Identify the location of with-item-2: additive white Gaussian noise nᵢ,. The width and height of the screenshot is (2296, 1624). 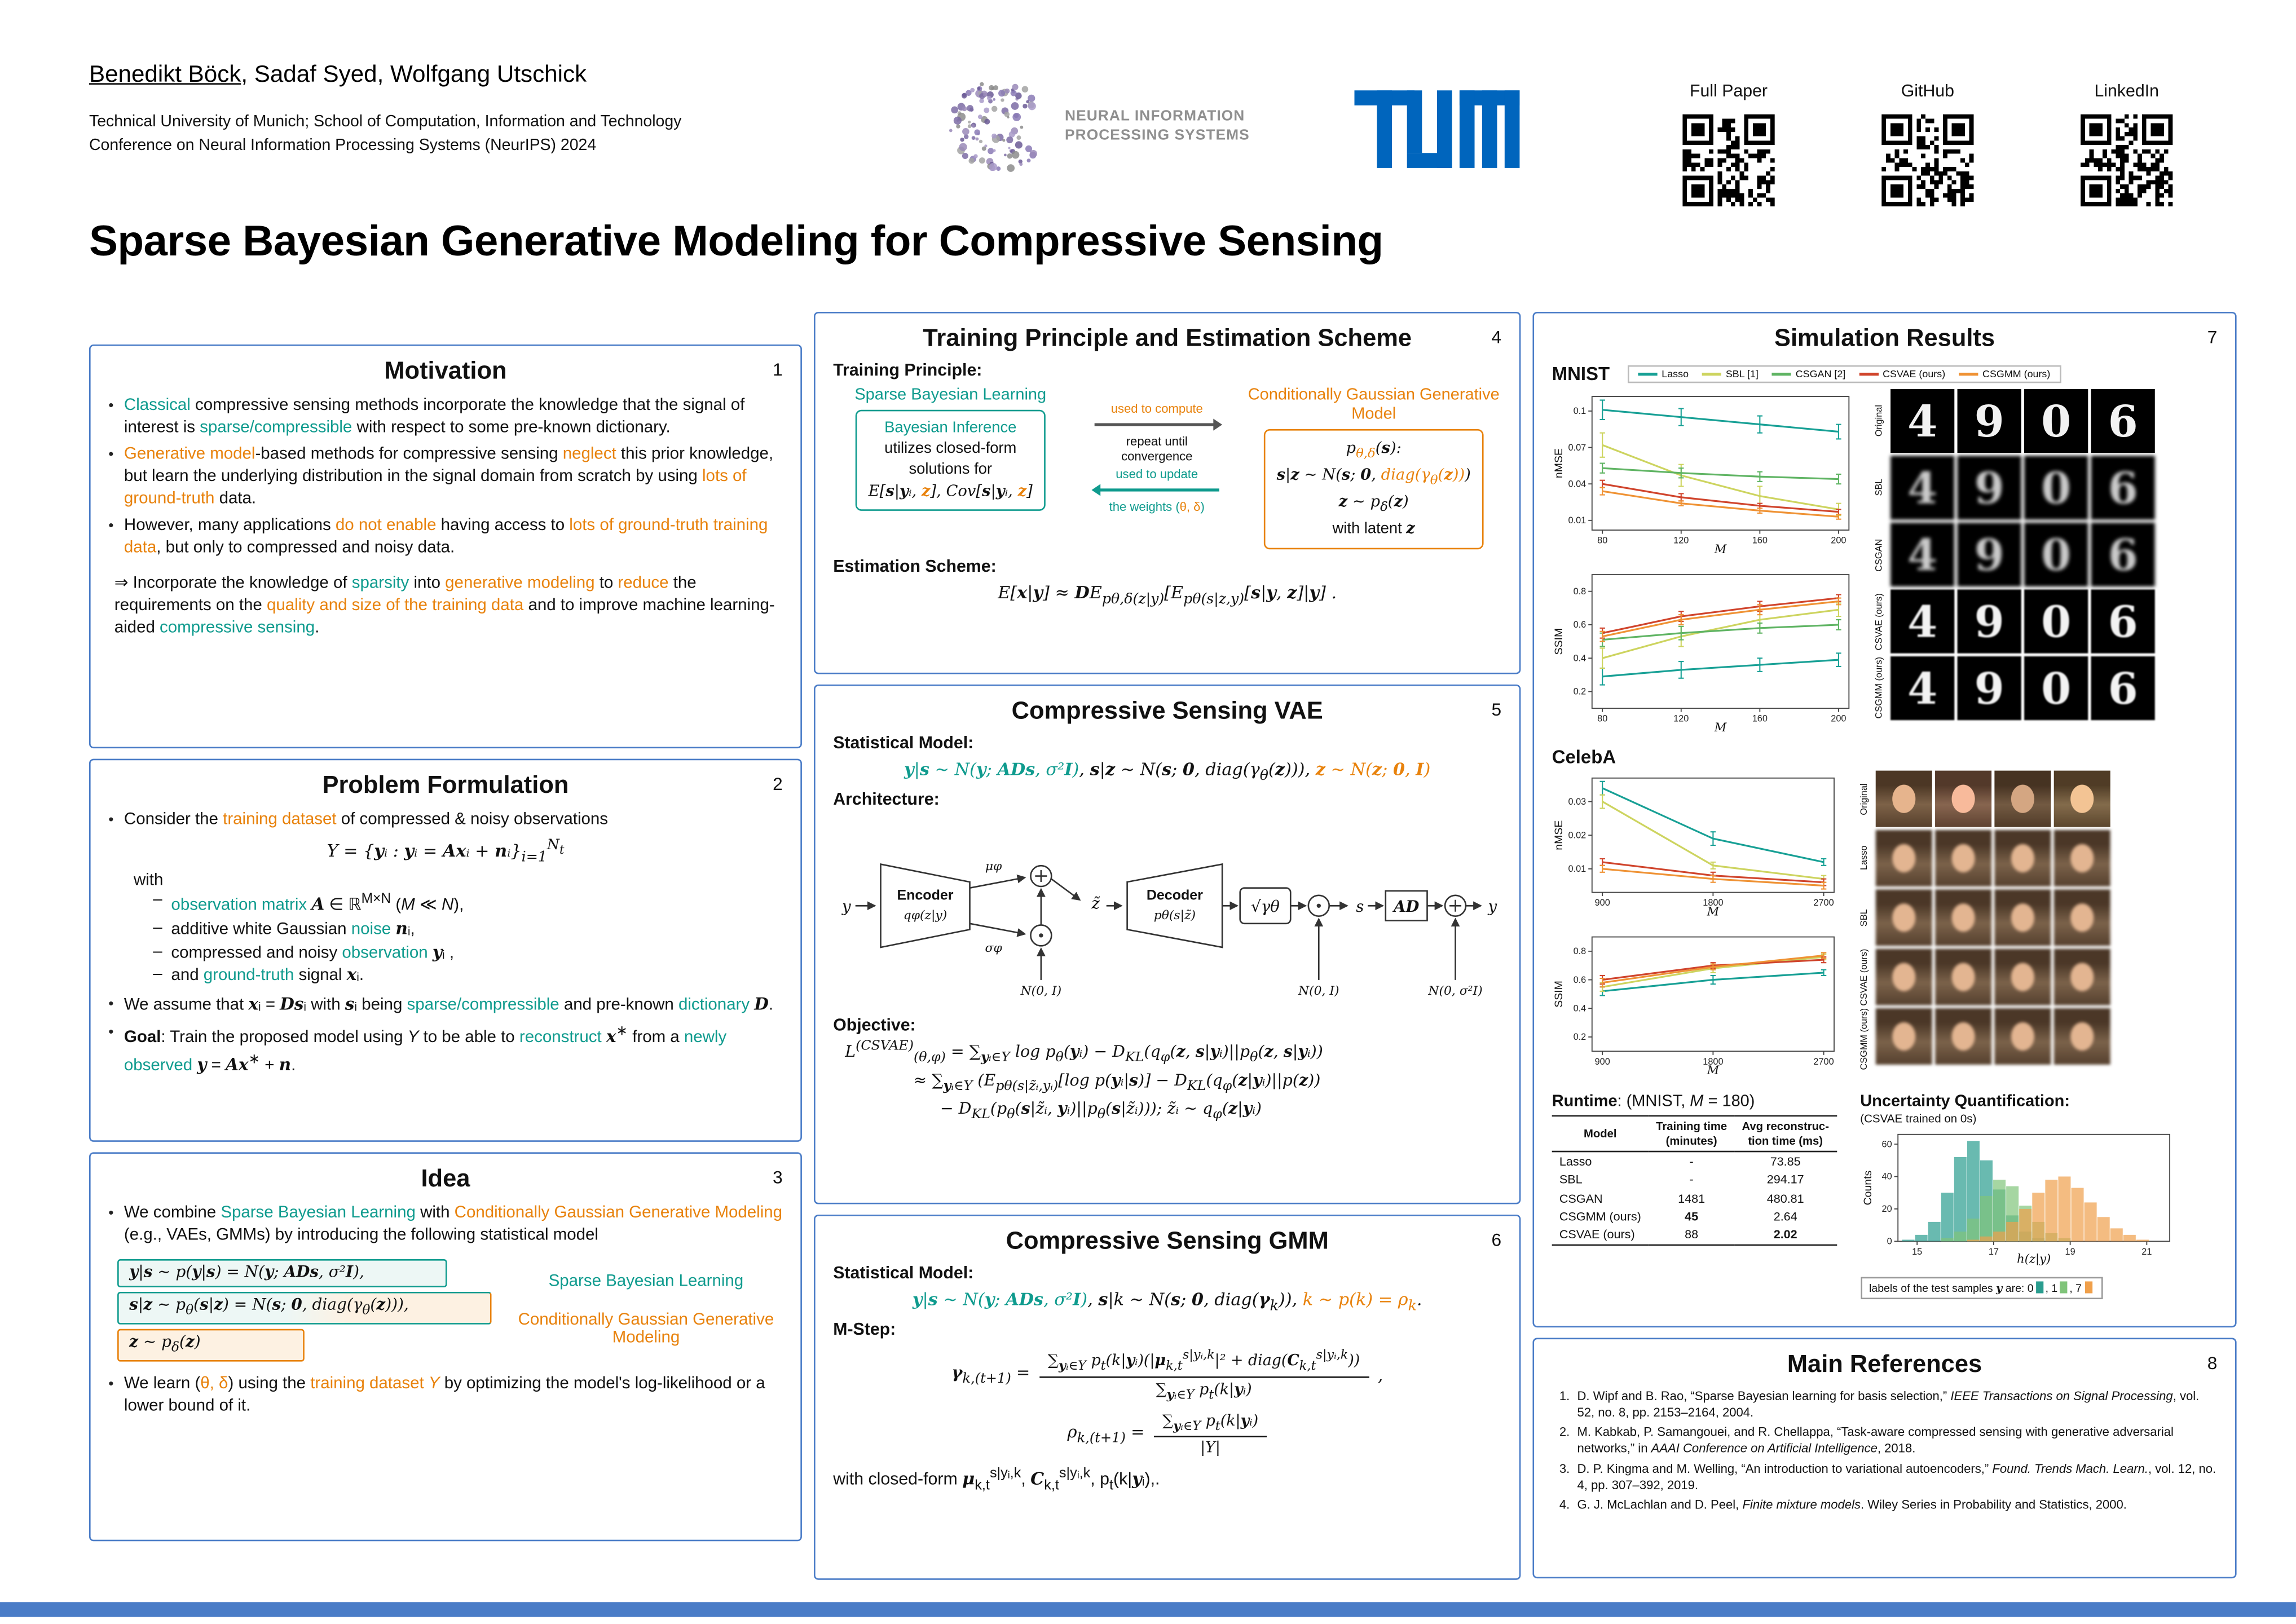
(468, 929).